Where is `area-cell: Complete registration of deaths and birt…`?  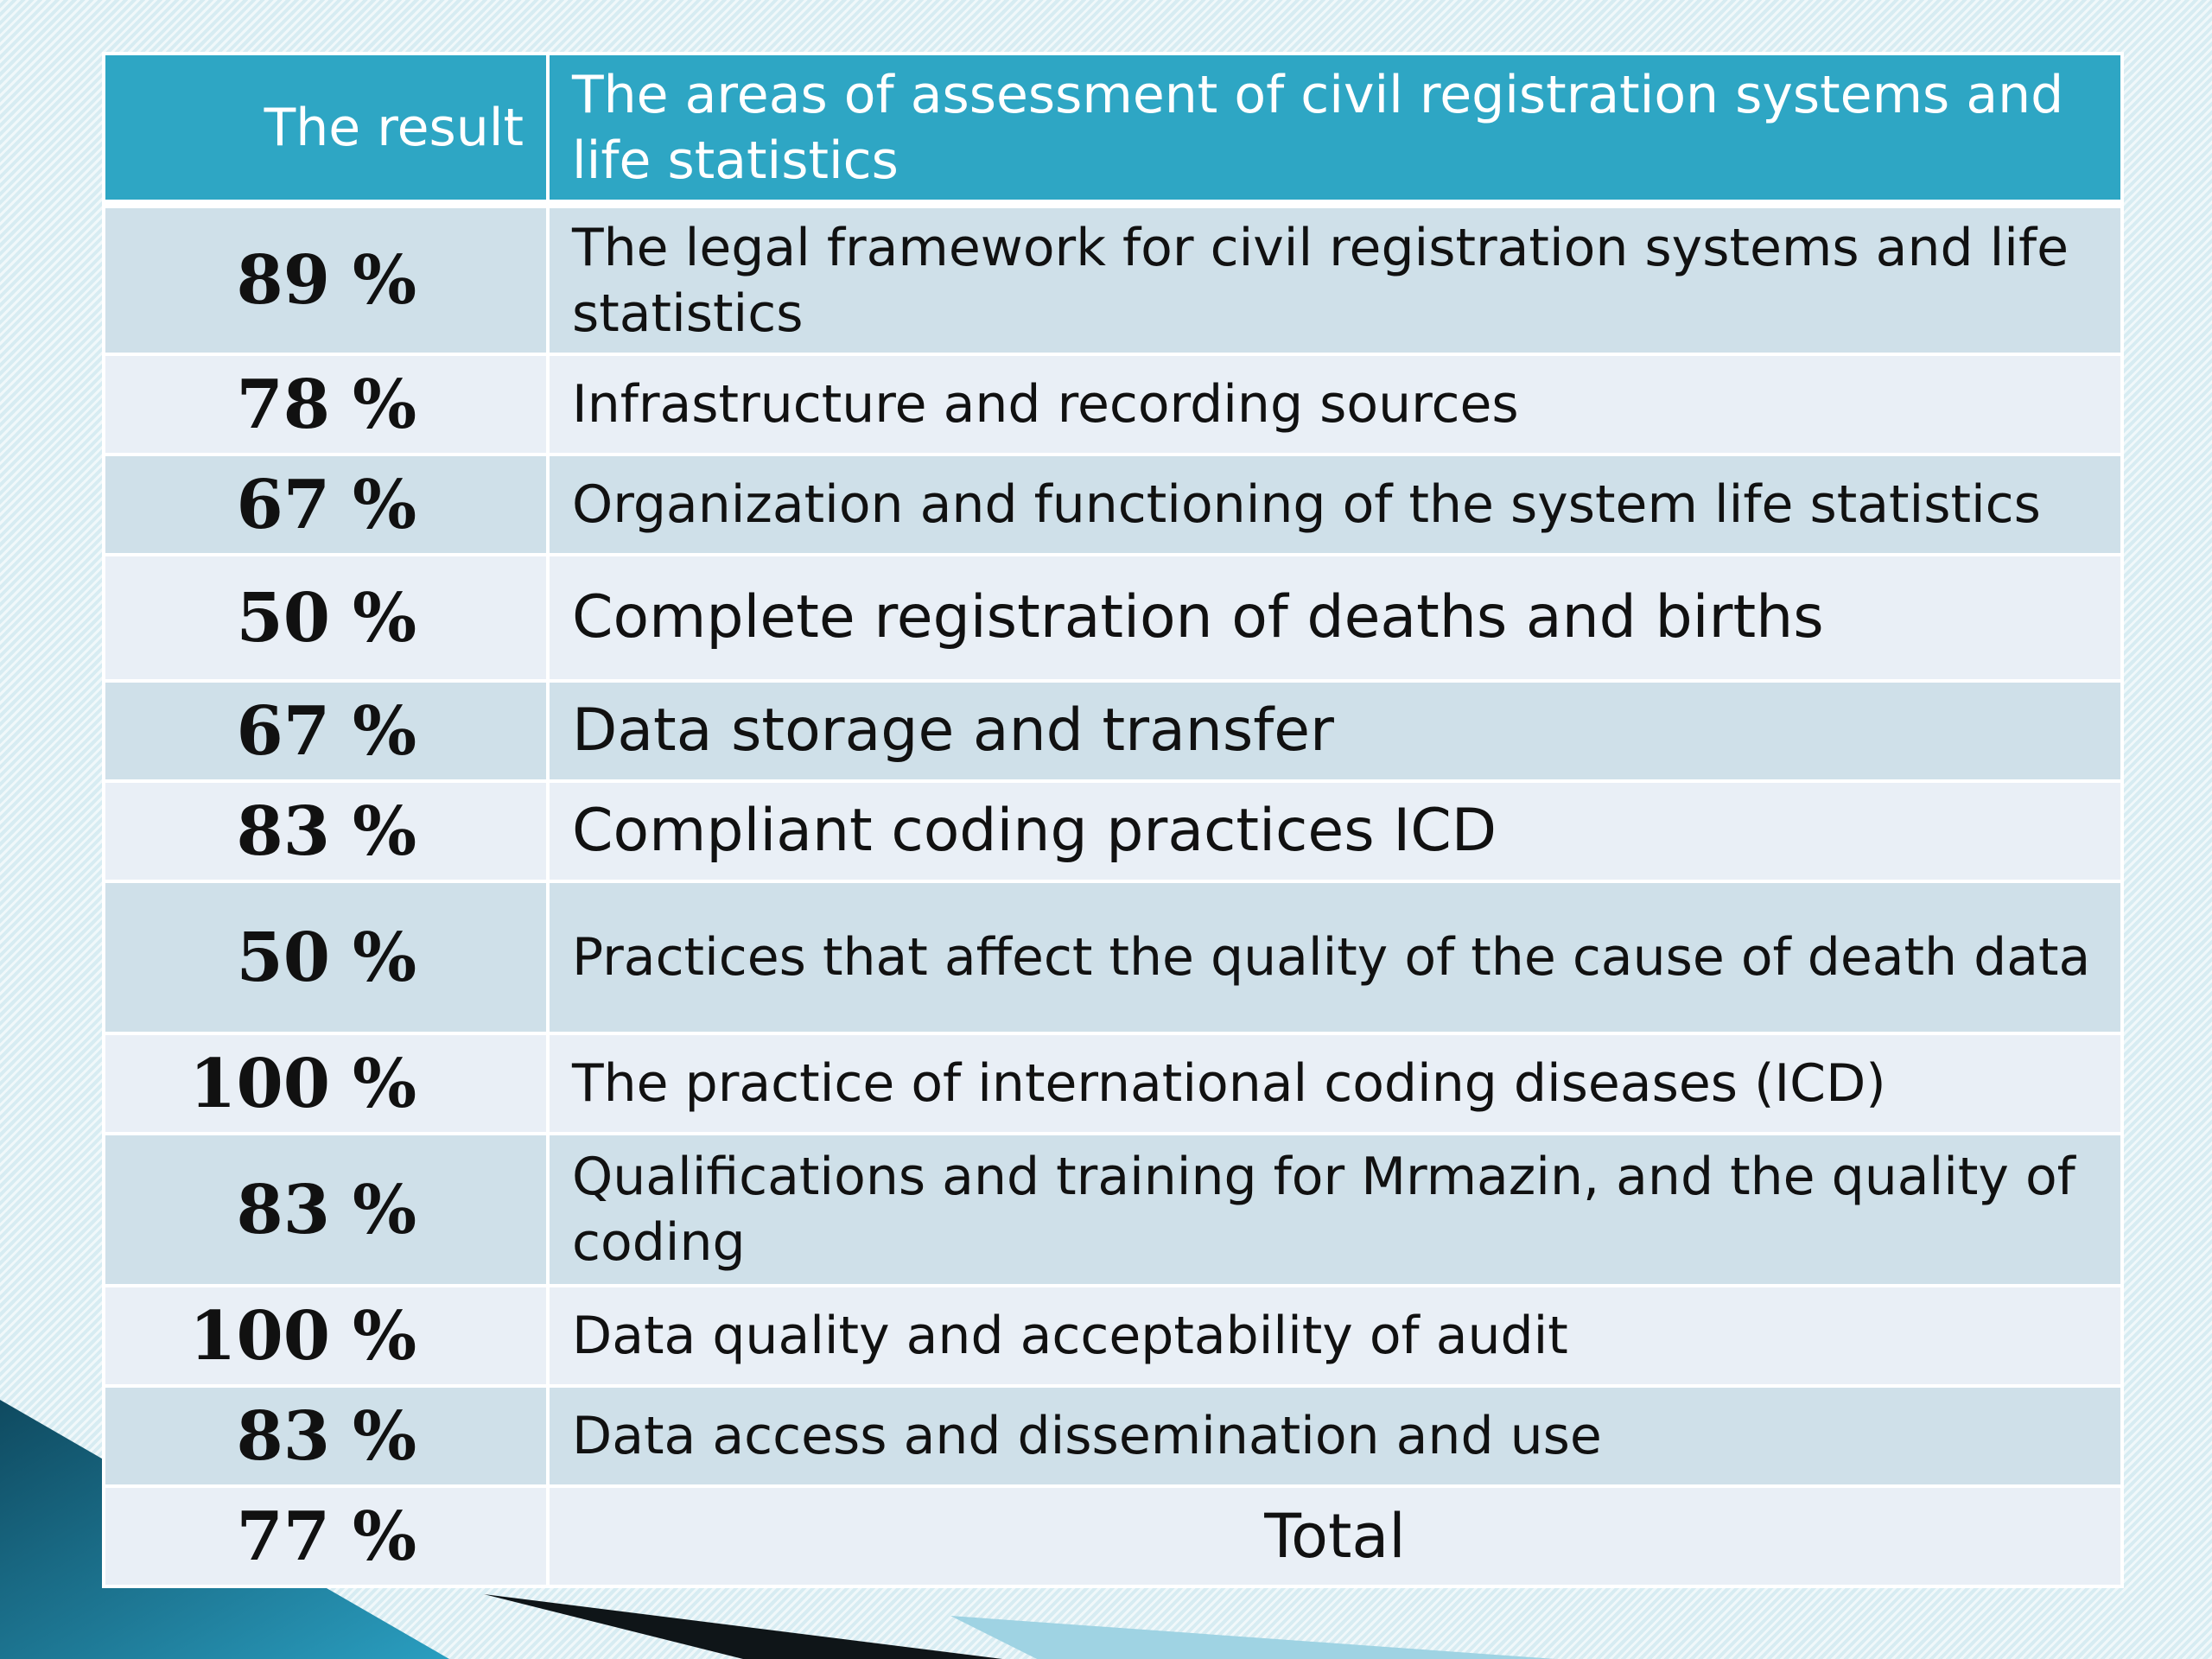
area-cell: Complete registration of deaths and birt… is located at coordinates (1335, 618).